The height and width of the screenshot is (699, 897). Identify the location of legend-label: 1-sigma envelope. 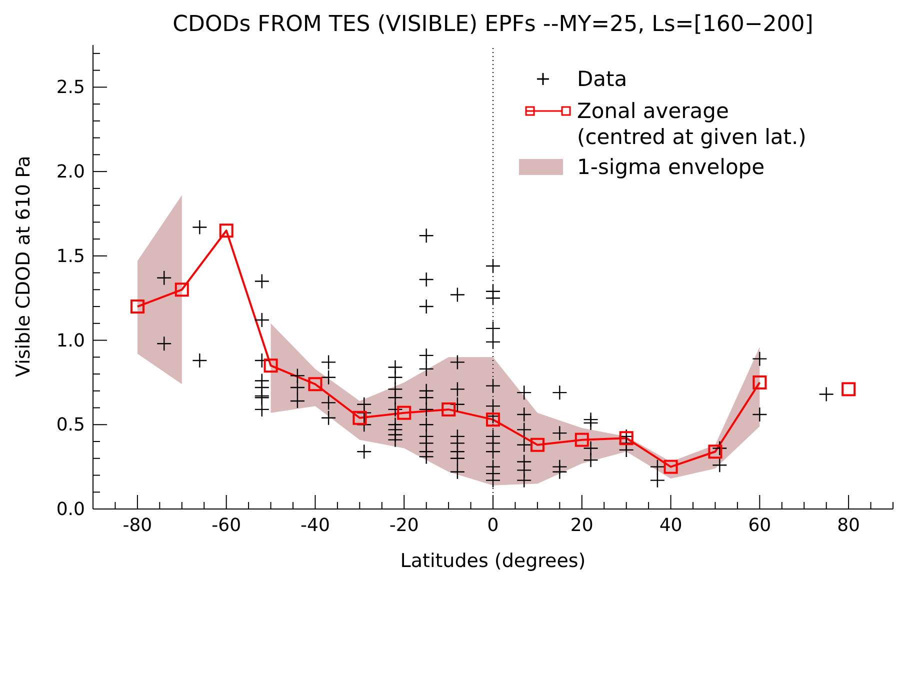
(671, 167).